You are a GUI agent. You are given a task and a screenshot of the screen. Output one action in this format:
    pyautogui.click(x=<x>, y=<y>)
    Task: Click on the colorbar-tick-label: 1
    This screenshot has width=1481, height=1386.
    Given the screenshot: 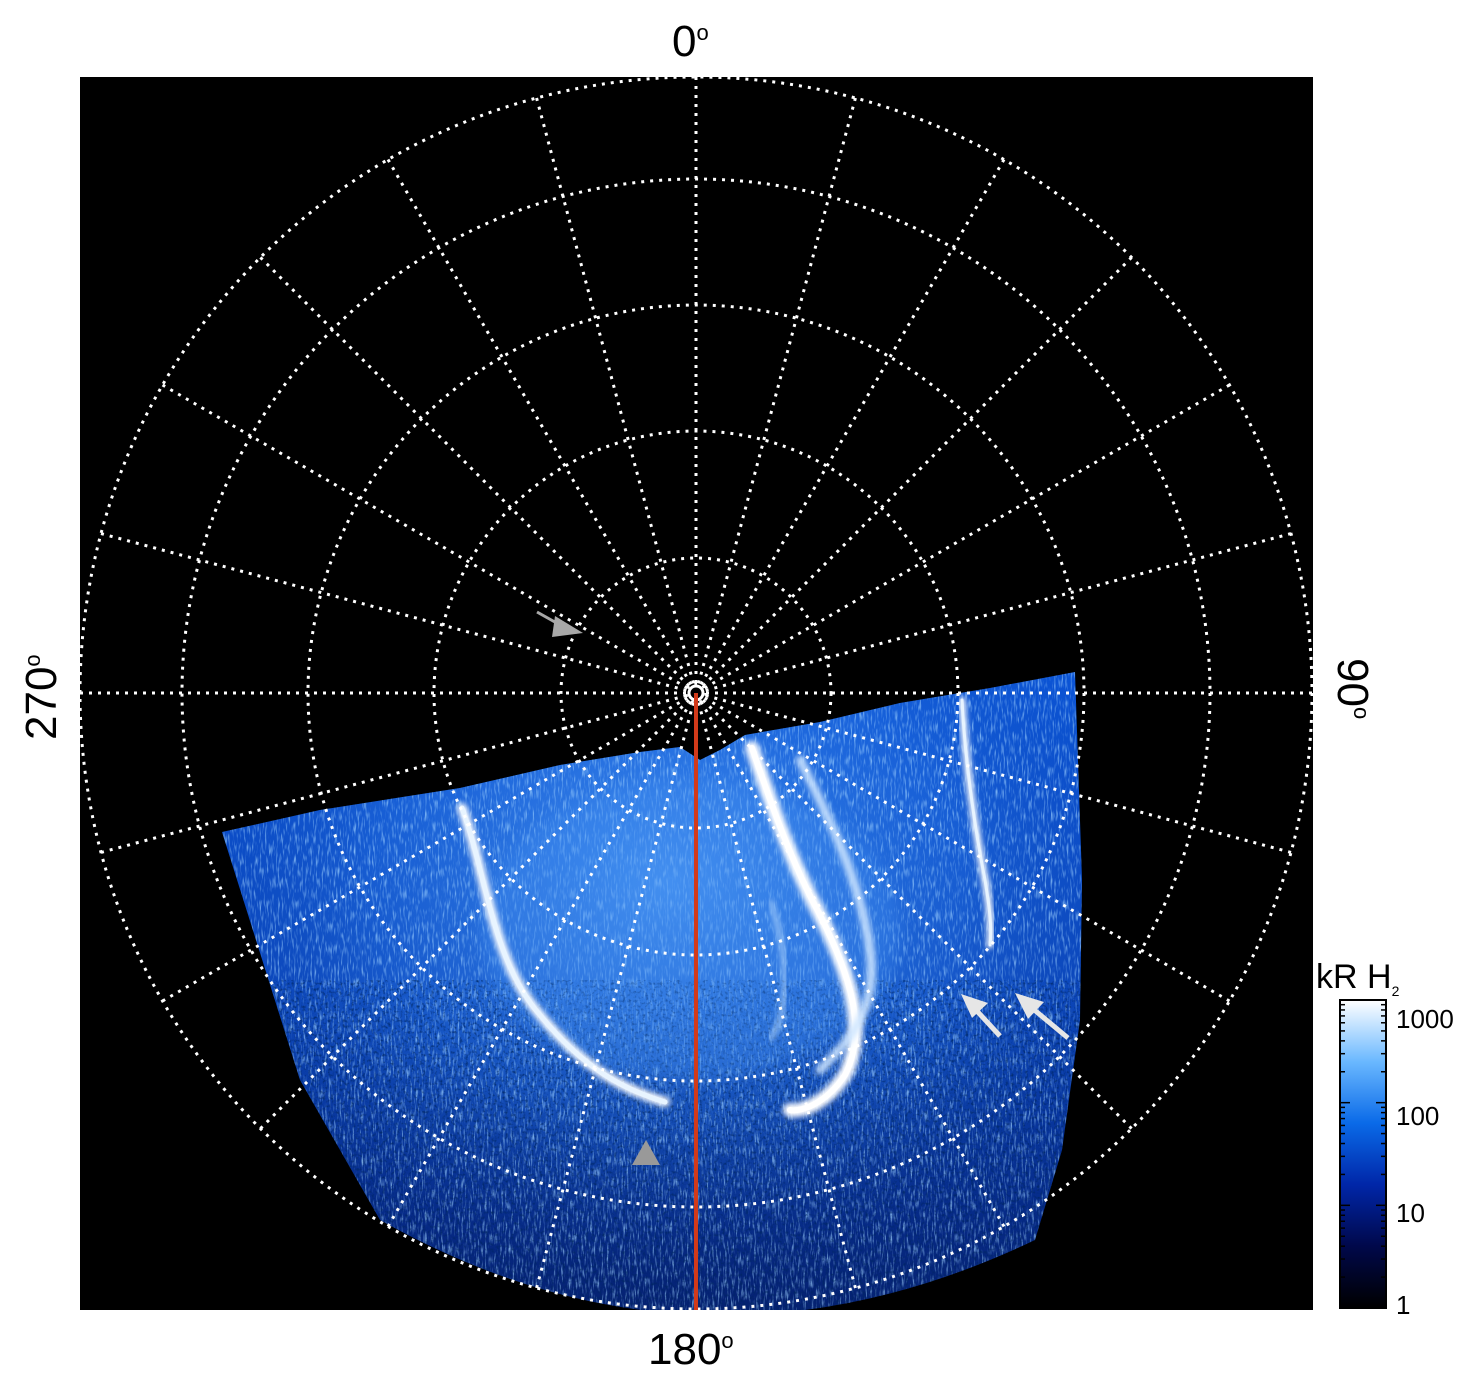 What is the action you would take?
    pyautogui.click(x=1403, y=1305)
    